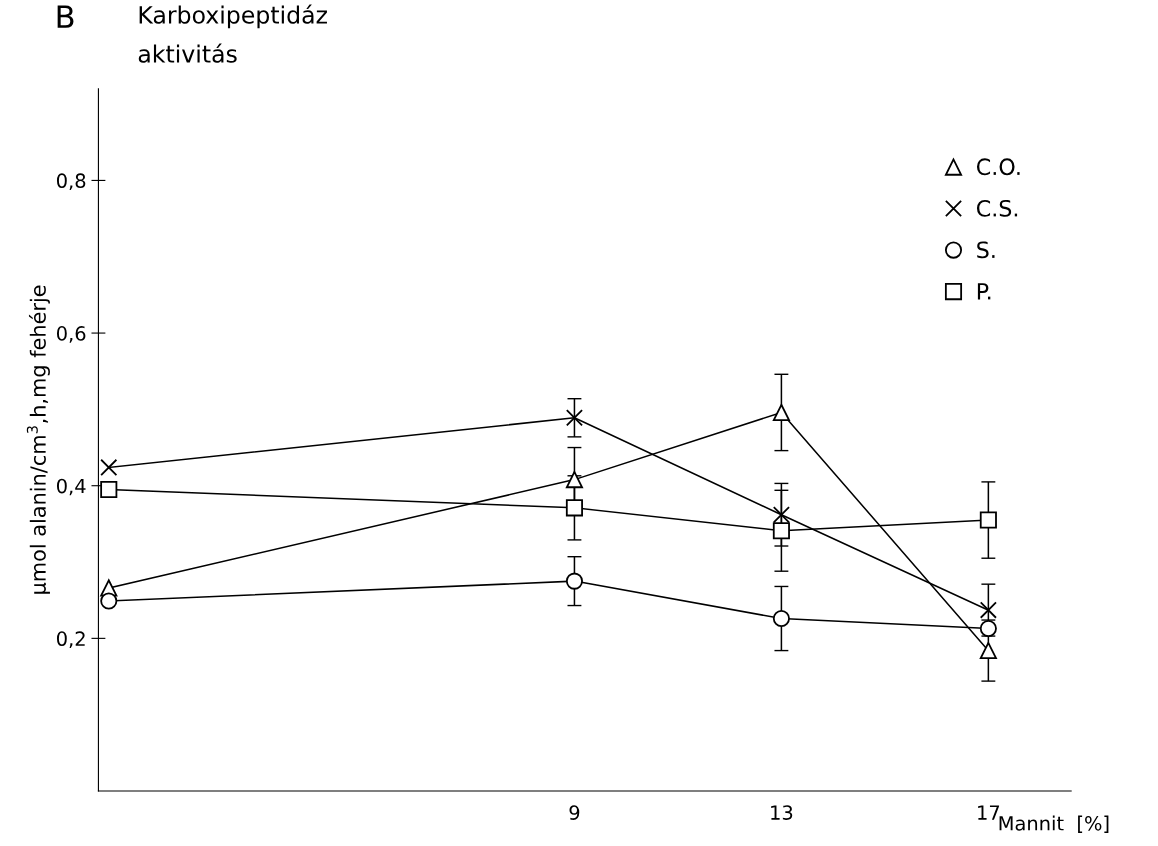 The image size is (1158, 846). I want to click on y-tick-label: 0,4, so click(71, 487).